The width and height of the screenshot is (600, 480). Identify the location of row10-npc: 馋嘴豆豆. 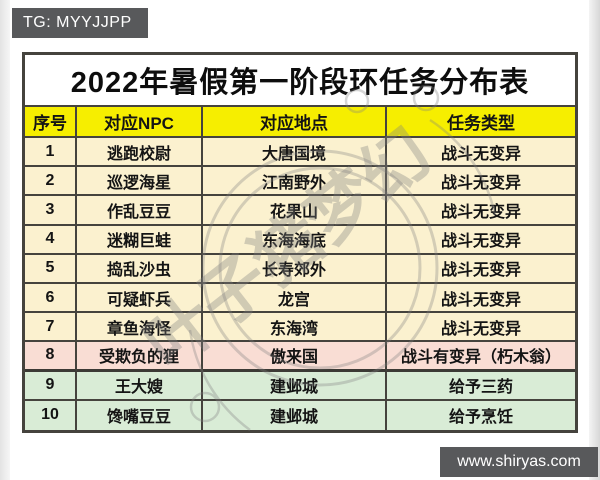
(140, 415).